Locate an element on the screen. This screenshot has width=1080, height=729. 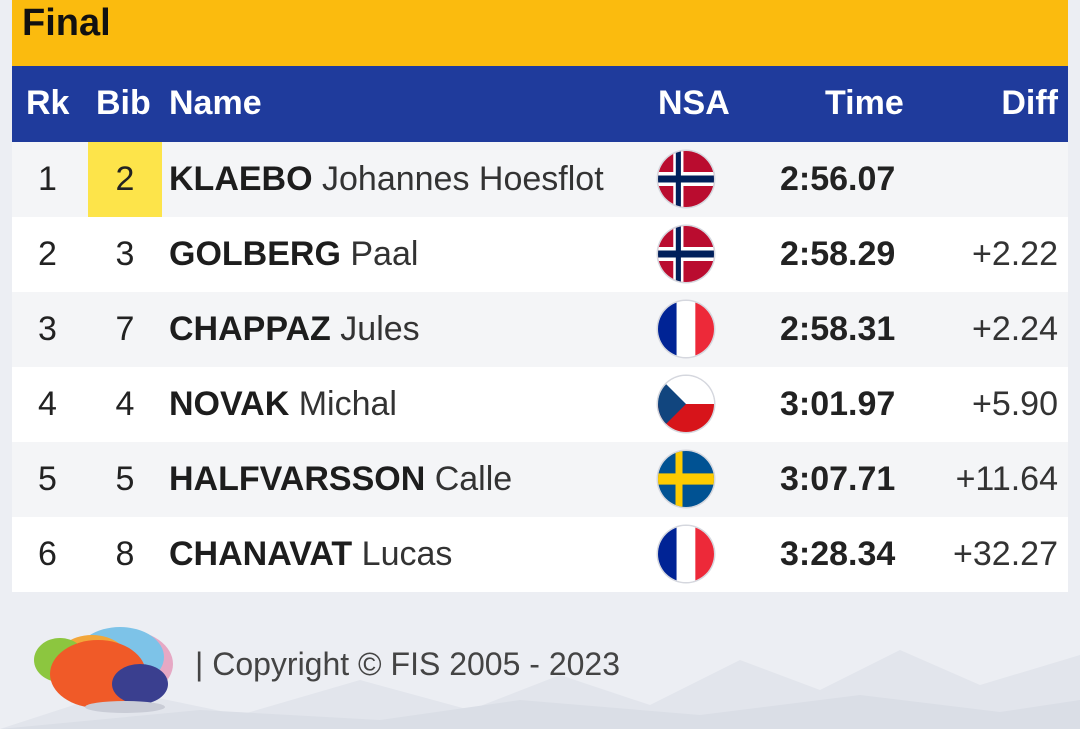
athlete-name: NOVAK Michal is located at coordinates (283, 404).